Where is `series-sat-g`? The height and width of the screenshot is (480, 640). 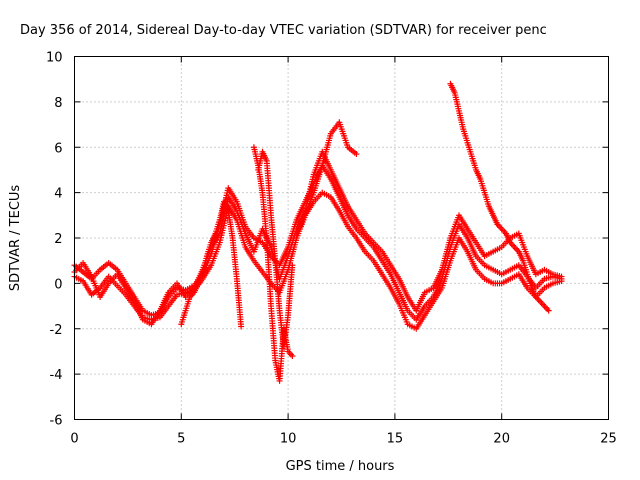 series-sat-g is located at coordinates (326, 178).